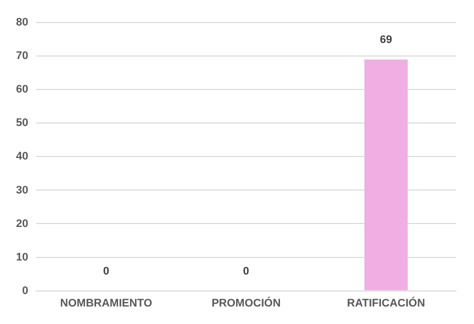  What do you see at coordinates (22, 123) in the screenshot?
I see `y-tick-label: 50` at bounding box center [22, 123].